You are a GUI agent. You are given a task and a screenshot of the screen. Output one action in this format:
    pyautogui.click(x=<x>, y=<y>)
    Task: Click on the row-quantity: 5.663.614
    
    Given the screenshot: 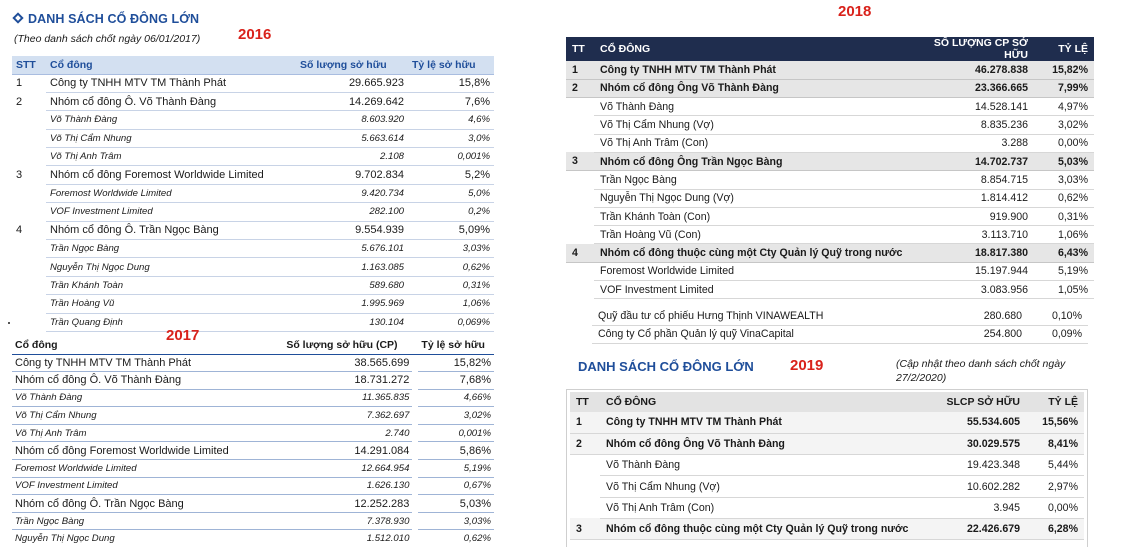 What is the action you would take?
    pyautogui.click(x=352, y=139)
    